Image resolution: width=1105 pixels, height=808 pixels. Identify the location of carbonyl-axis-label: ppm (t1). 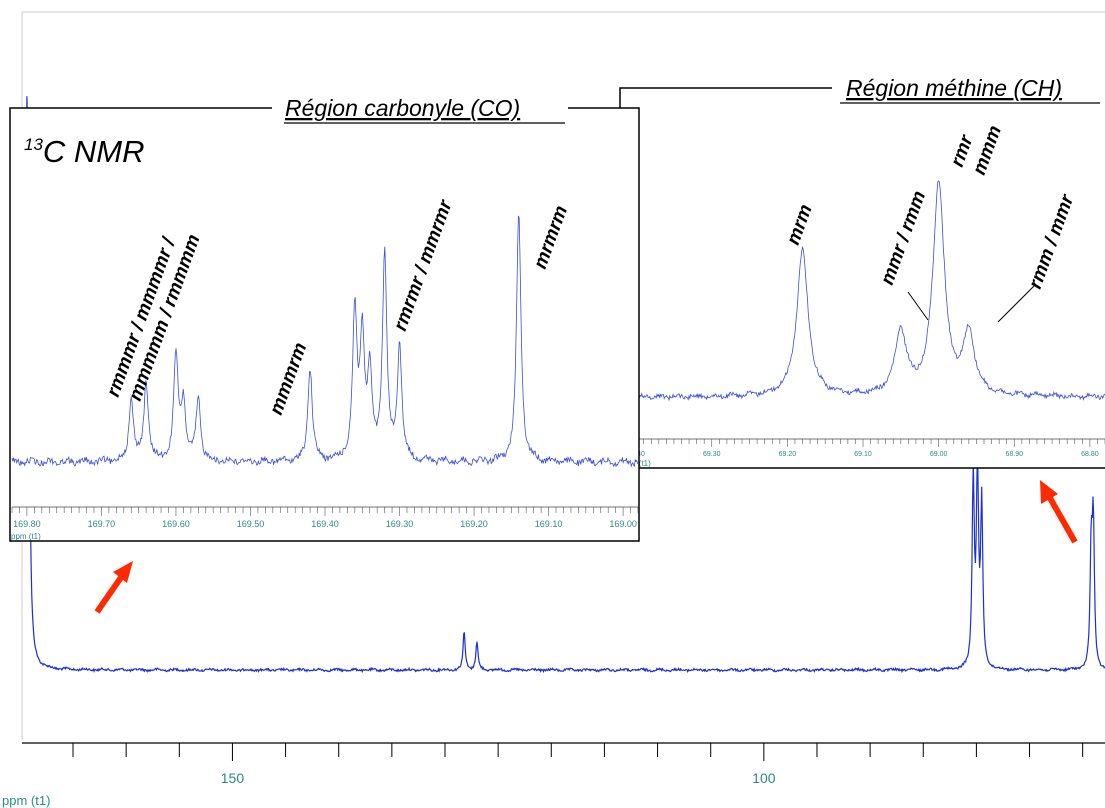
(26, 536).